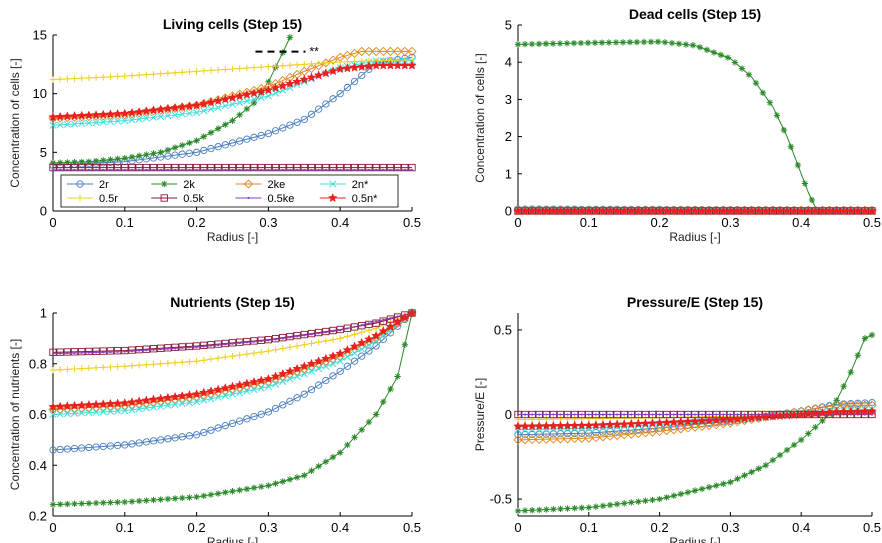  I want to click on y-tick-label: -0.5, so click(501, 499).